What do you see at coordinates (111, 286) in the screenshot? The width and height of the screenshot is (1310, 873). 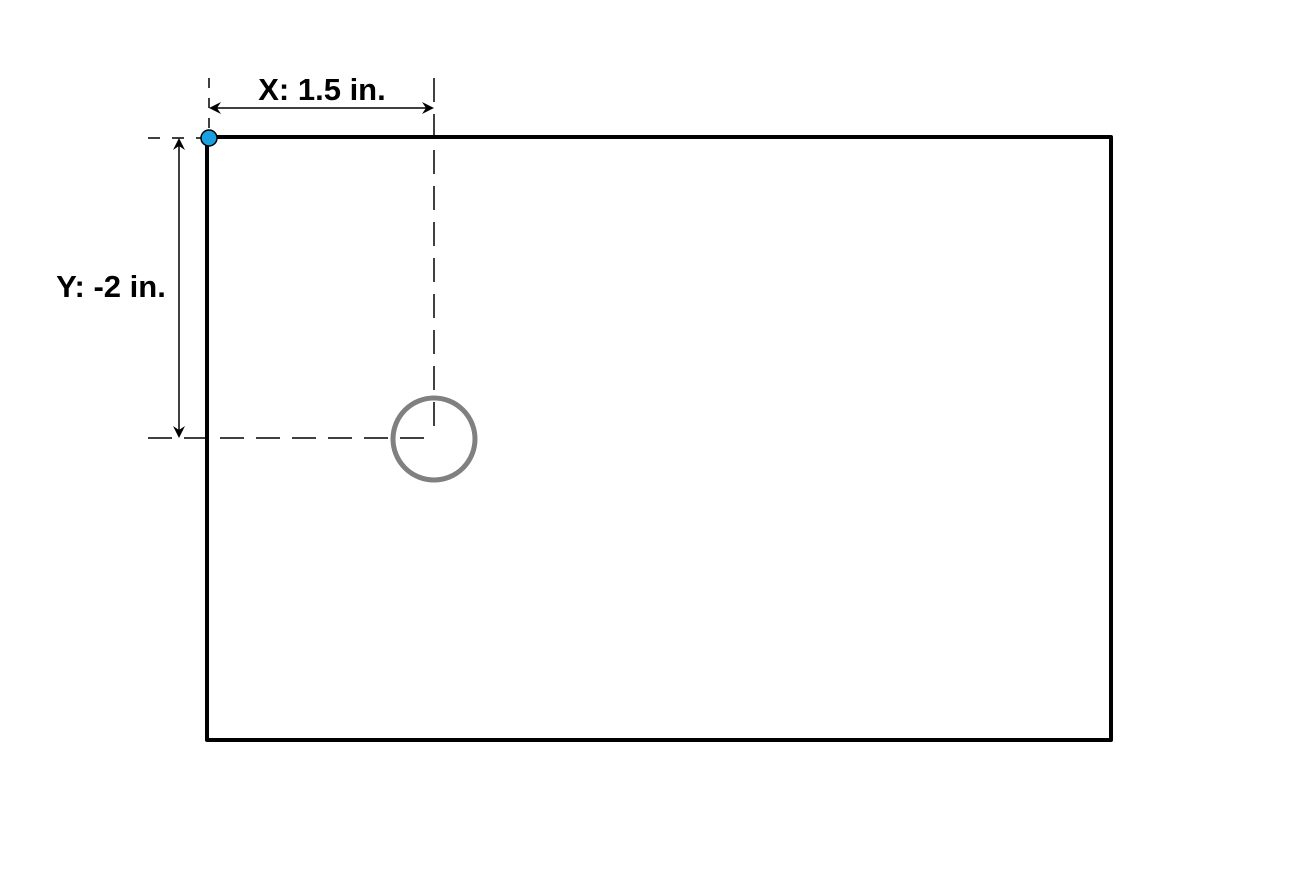 I see `y-dimension-label: Y: -2 in.` at bounding box center [111, 286].